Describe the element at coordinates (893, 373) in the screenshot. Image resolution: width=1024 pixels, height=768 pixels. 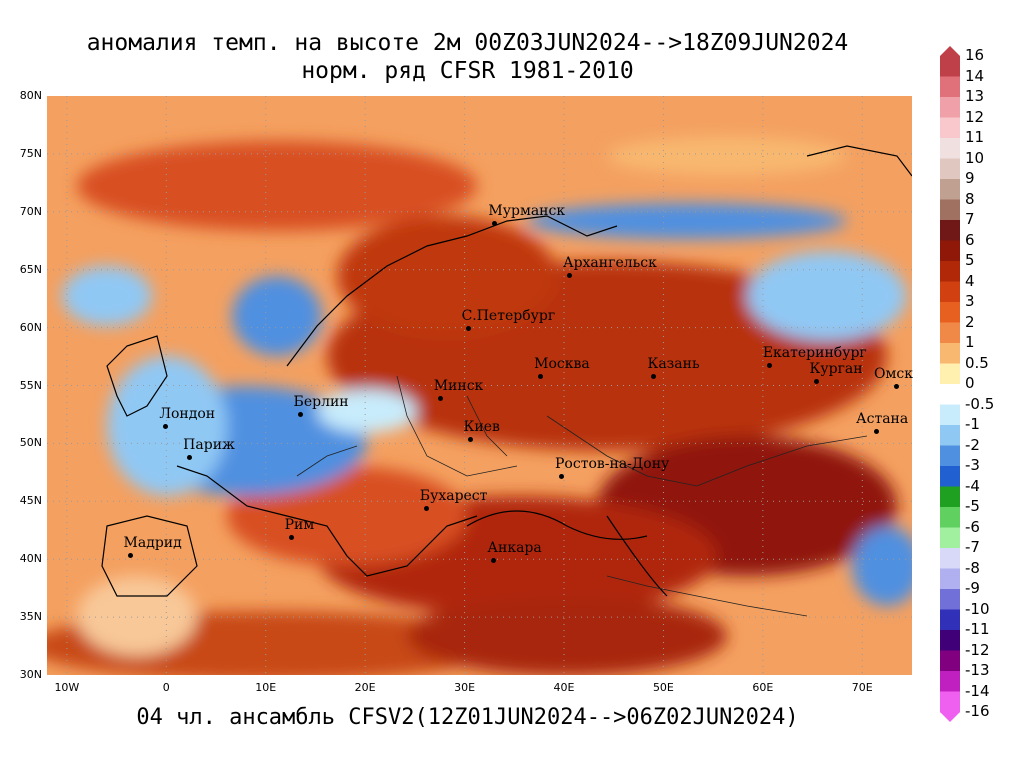
I see `city-label: Омск` at that location.